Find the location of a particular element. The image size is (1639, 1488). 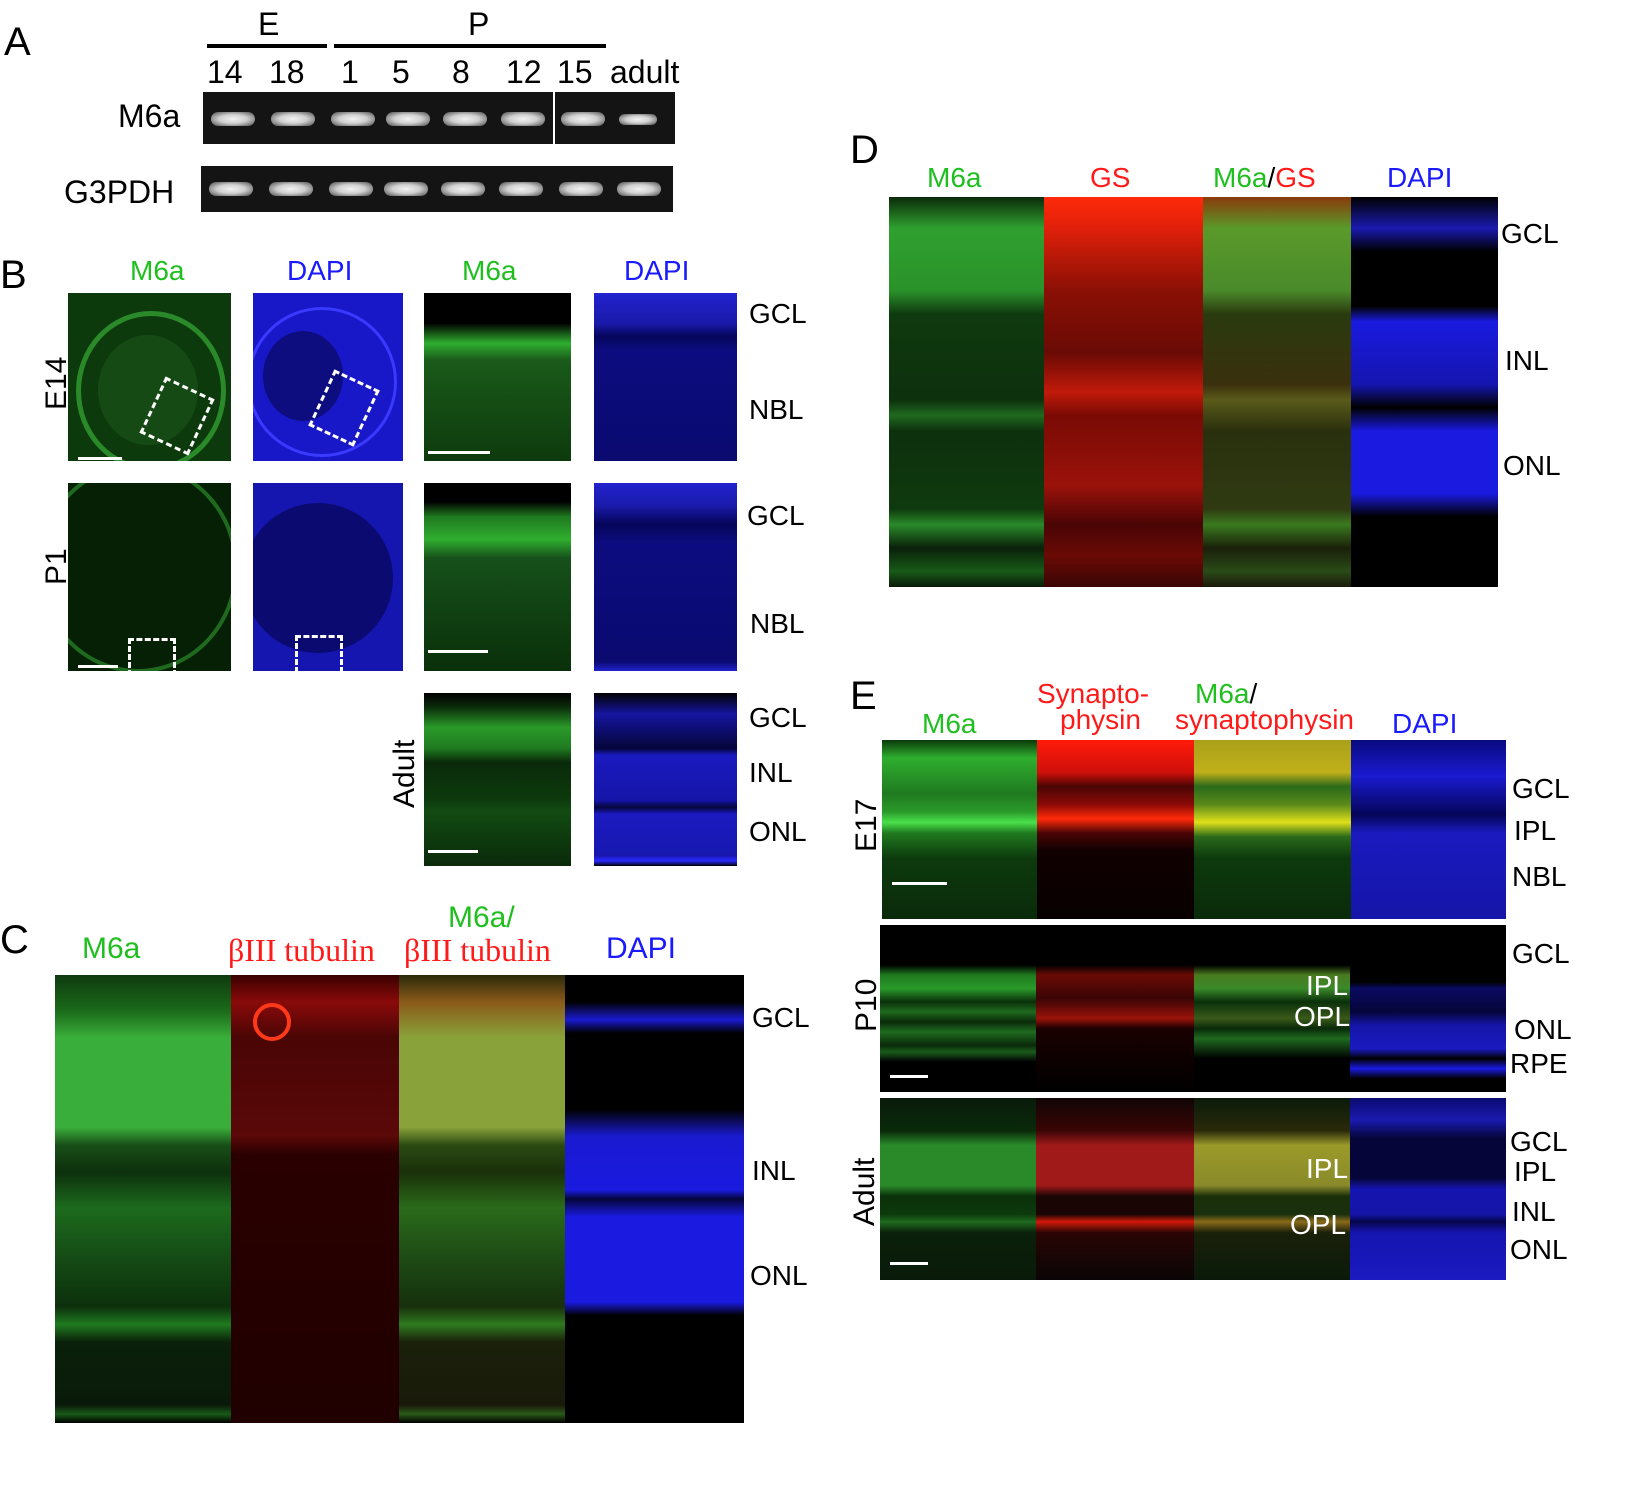

col-label-merge: M6a/GS is located at coordinates (1264, 178).